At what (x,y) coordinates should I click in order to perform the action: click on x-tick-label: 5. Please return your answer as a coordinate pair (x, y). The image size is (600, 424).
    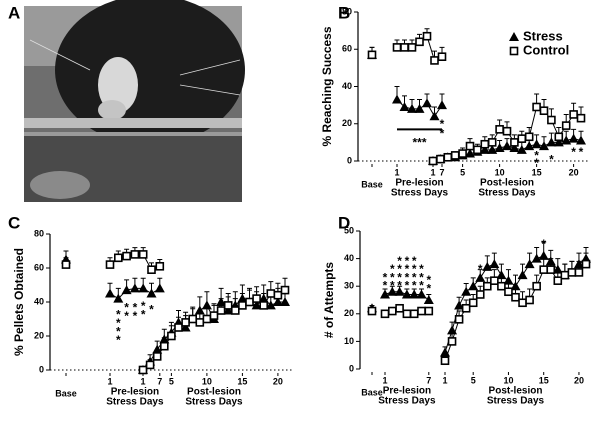
    Looking at the image, I should click on (171, 381).